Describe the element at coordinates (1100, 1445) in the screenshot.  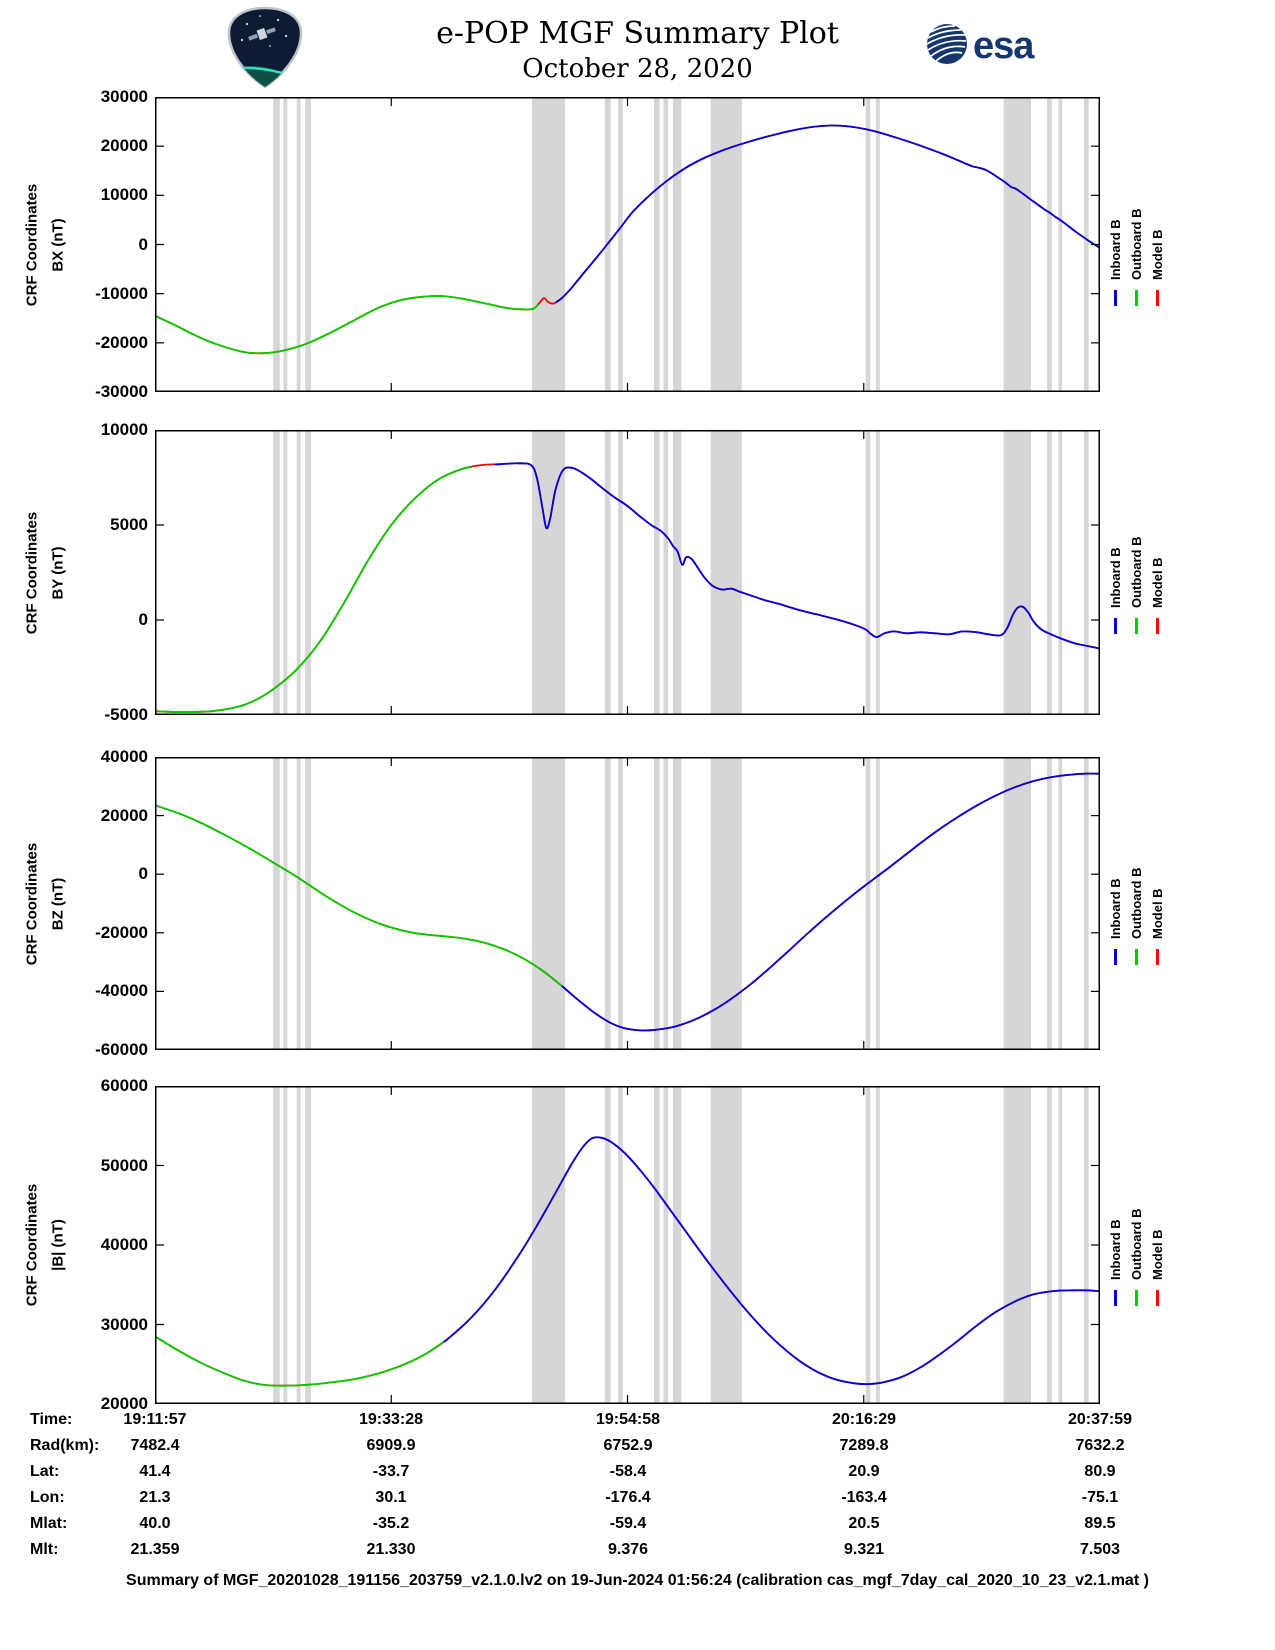
I see `table-cell: 7632.2` at that location.